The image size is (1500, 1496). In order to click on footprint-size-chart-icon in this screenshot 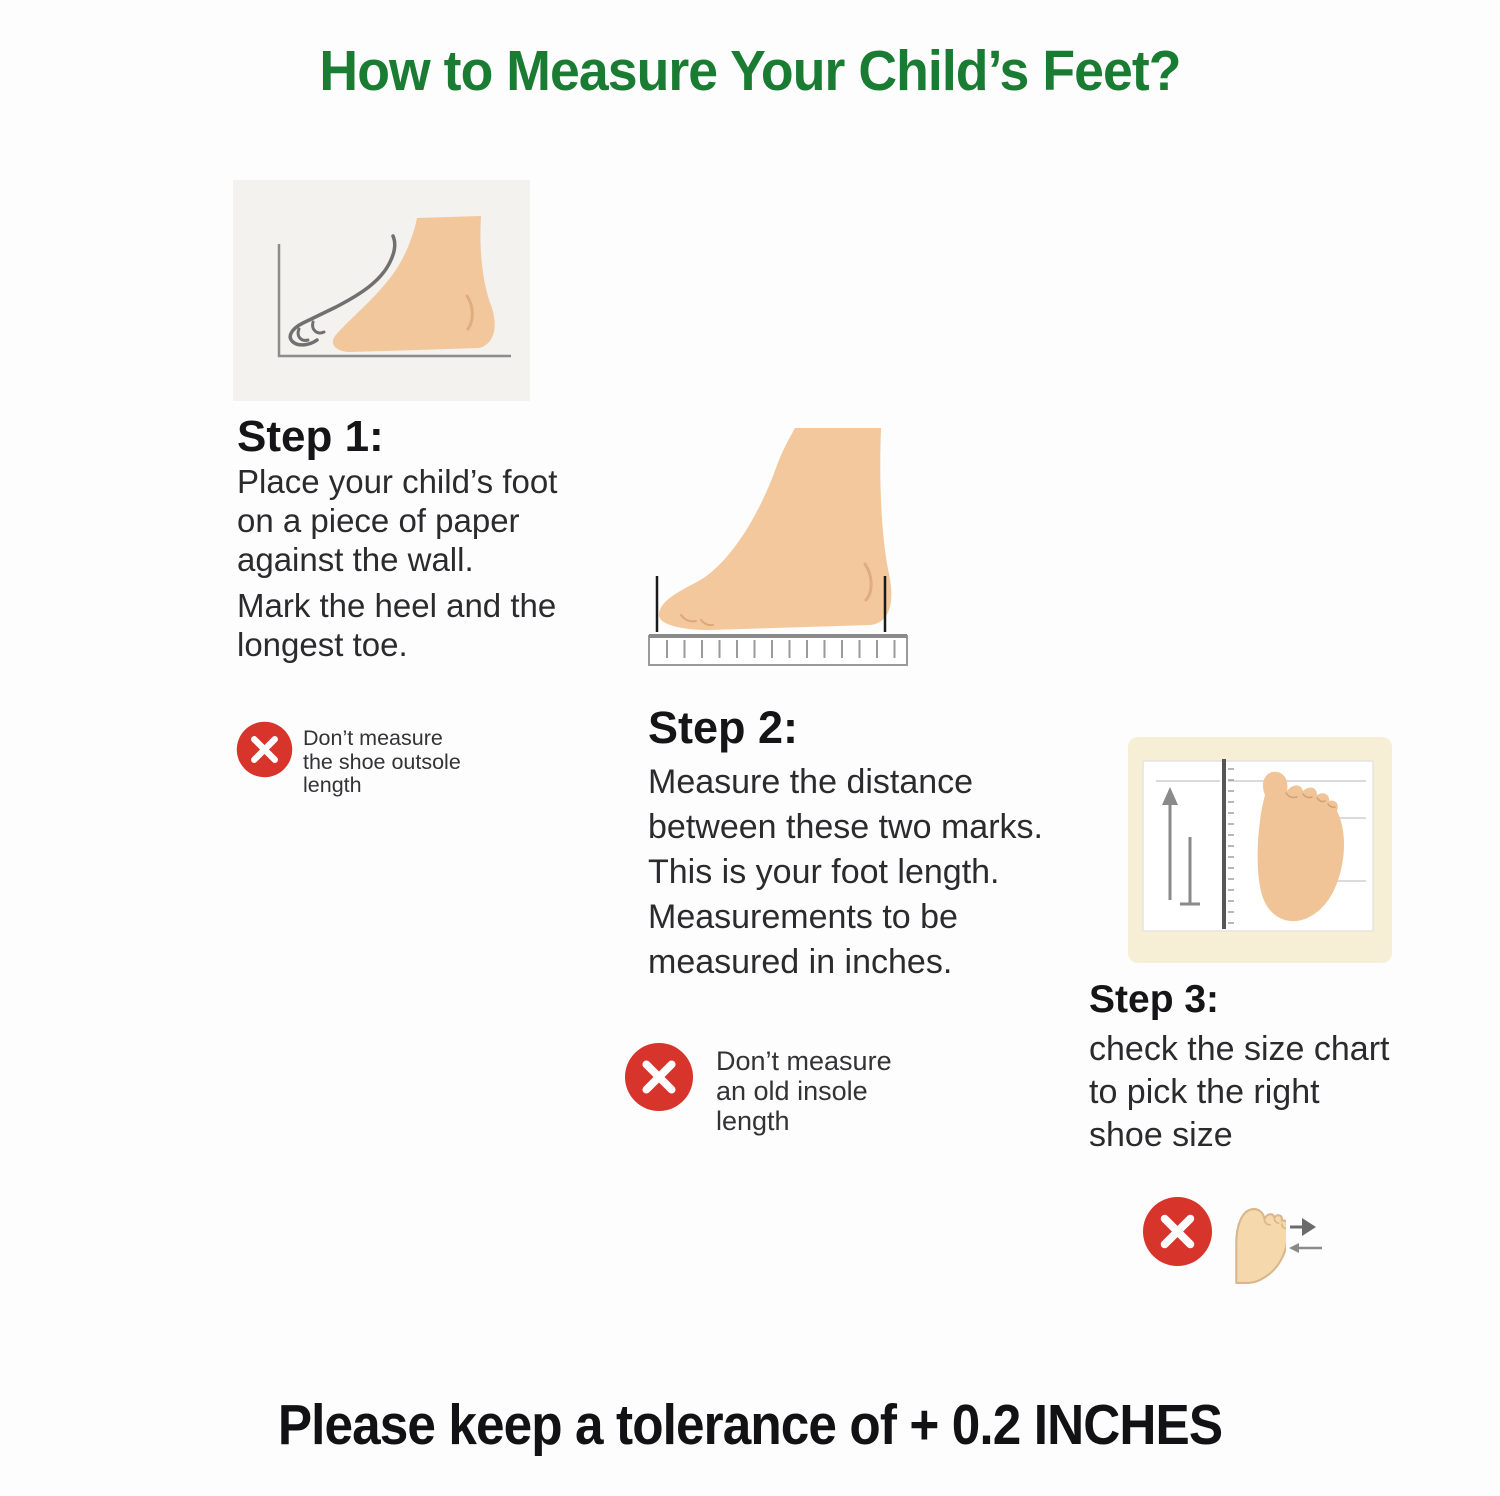, I will do `click(1258, 845)`.